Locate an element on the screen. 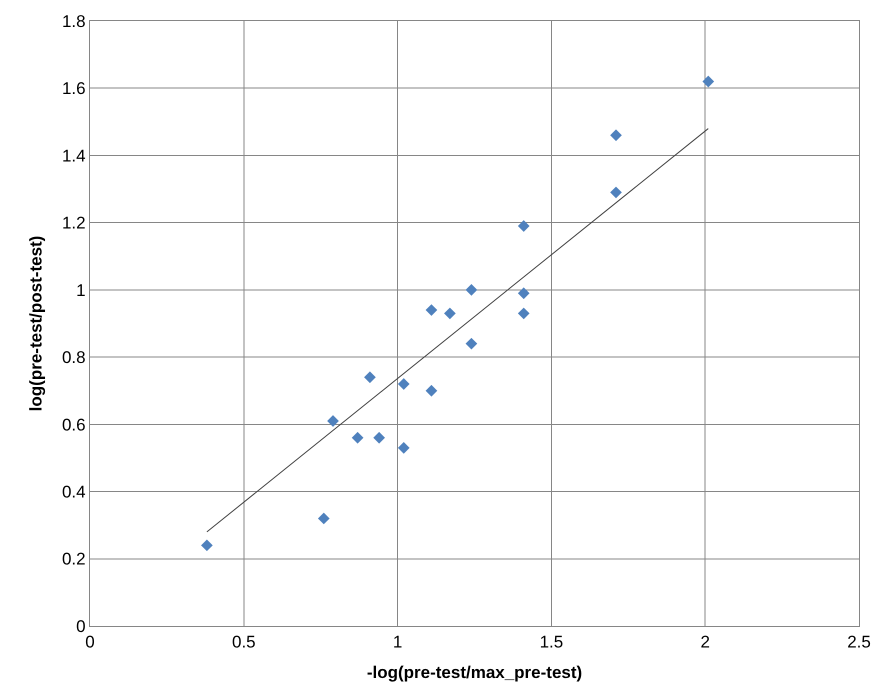  y-axis-title: log(pre-test/post-test) is located at coordinates (36, 324).